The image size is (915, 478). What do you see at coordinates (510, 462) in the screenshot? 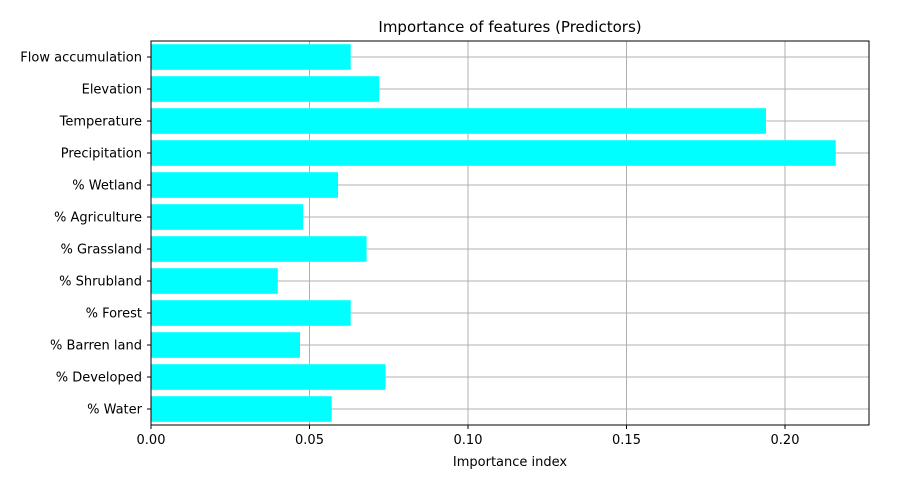
I see `x-axis-label: Importance index` at bounding box center [510, 462].